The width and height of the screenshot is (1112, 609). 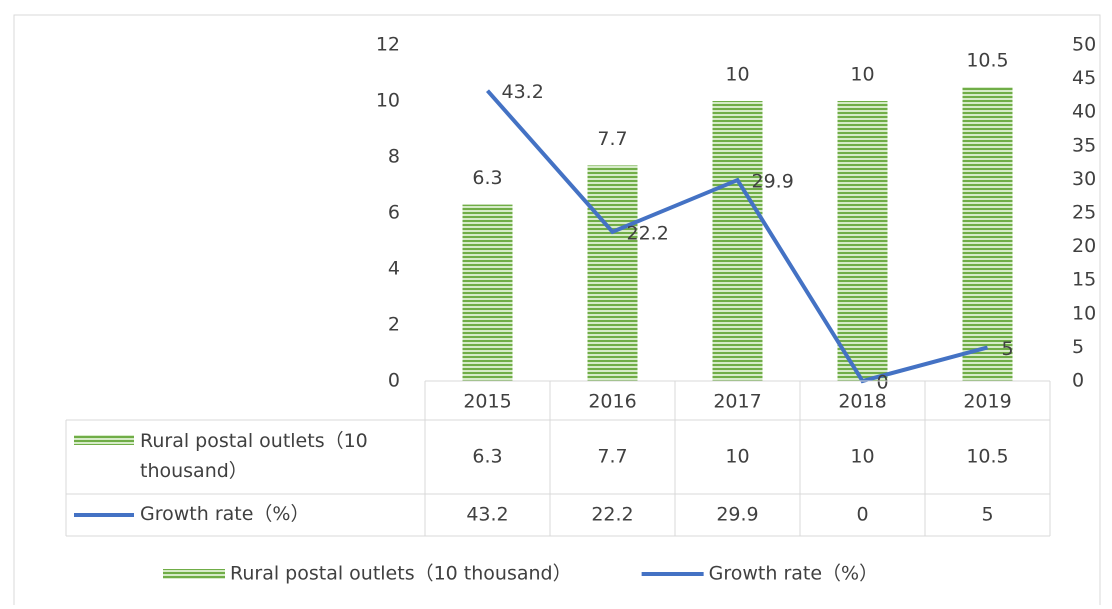 I want to click on y2-tick-label: 10, so click(x=1084, y=313).